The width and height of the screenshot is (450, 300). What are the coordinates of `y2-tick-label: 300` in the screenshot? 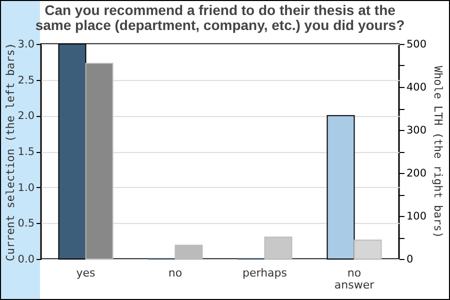 It's located at (416, 130).